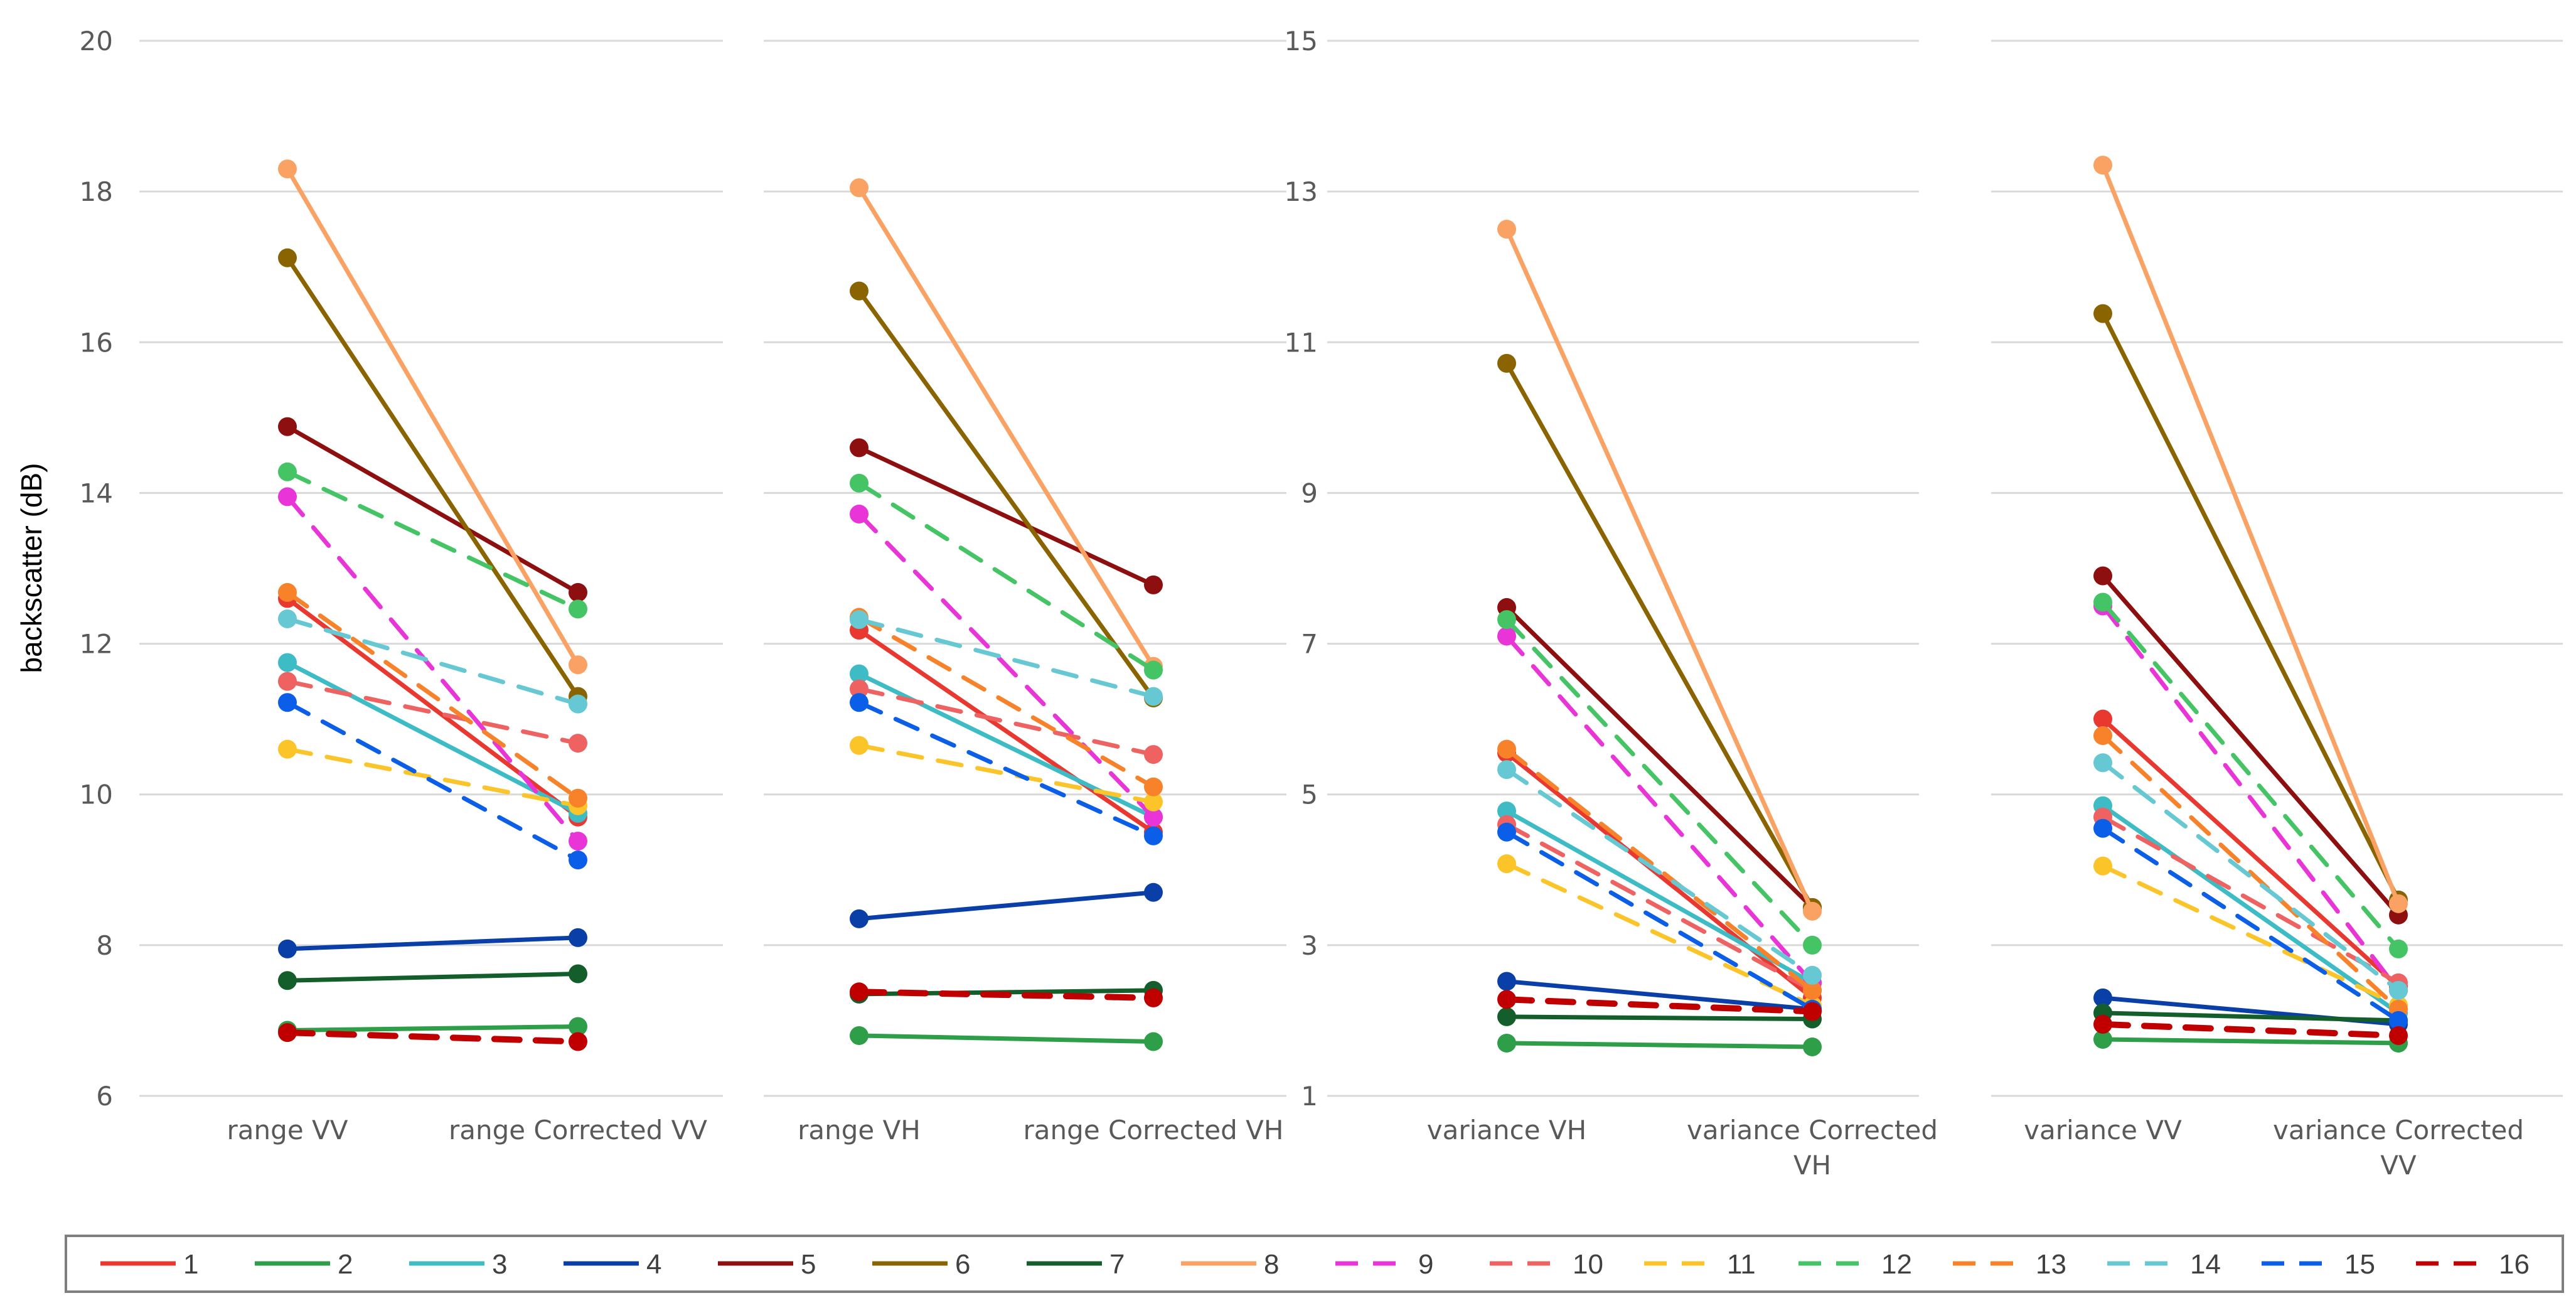 The height and width of the screenshot is (1303, 2576). I want to click on y-axis-label: backscatter (dB), so click(32, 568).